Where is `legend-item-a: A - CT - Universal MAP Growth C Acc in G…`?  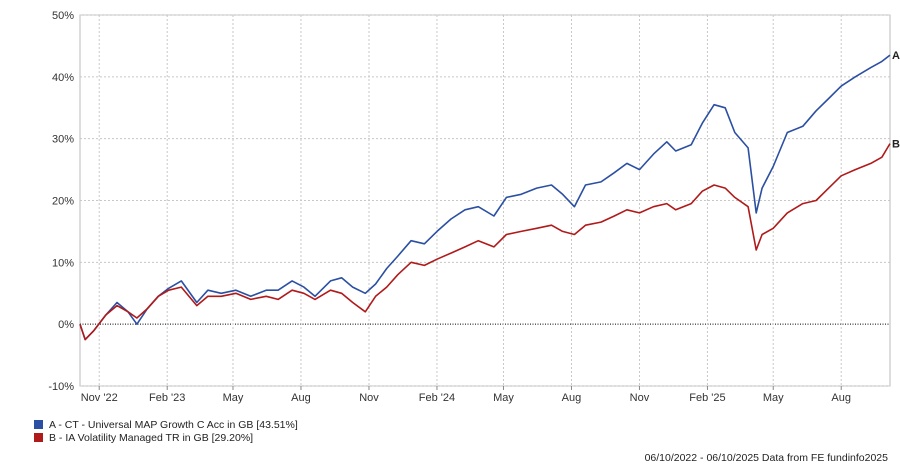
legend-item-a: A - CT - Universal MAP Growth C Acc in G… is located at coordinates (166, 424).